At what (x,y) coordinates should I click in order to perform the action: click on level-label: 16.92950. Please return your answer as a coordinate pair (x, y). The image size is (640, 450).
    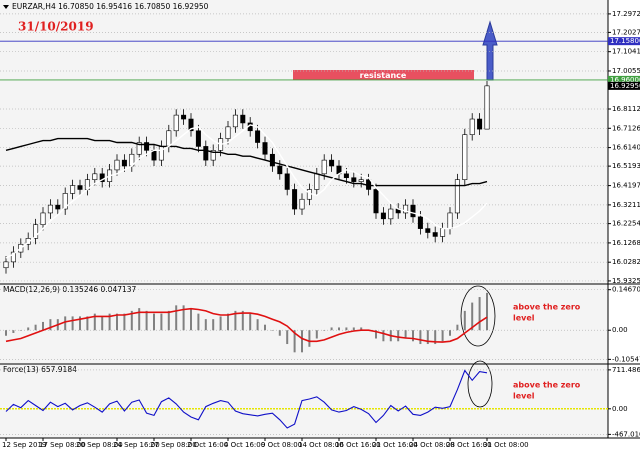
    Looking at the image, I should click on (625, 86).